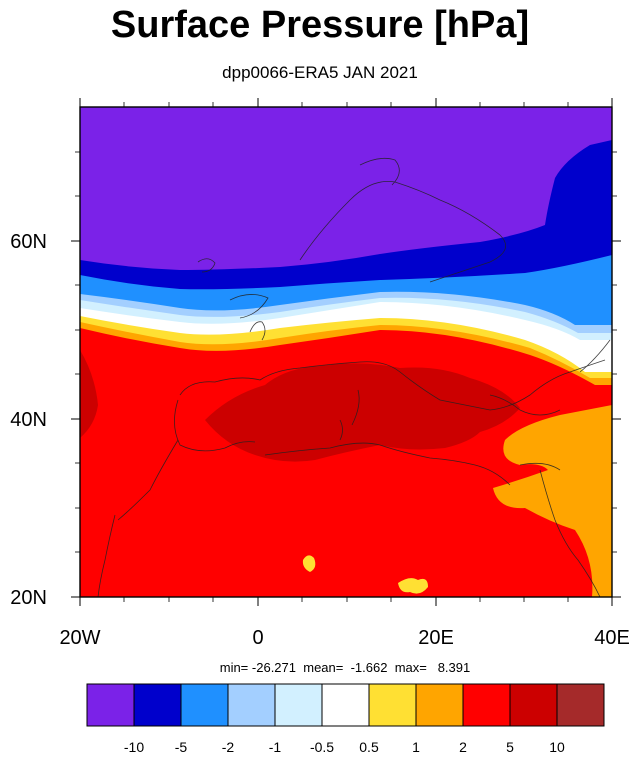 Image resolution: width=640 pixels, height=761 pixels. Describe the element at coordinates (369, 667) in the screenshot. I see `stats-mean-value: -1.662` at that location.